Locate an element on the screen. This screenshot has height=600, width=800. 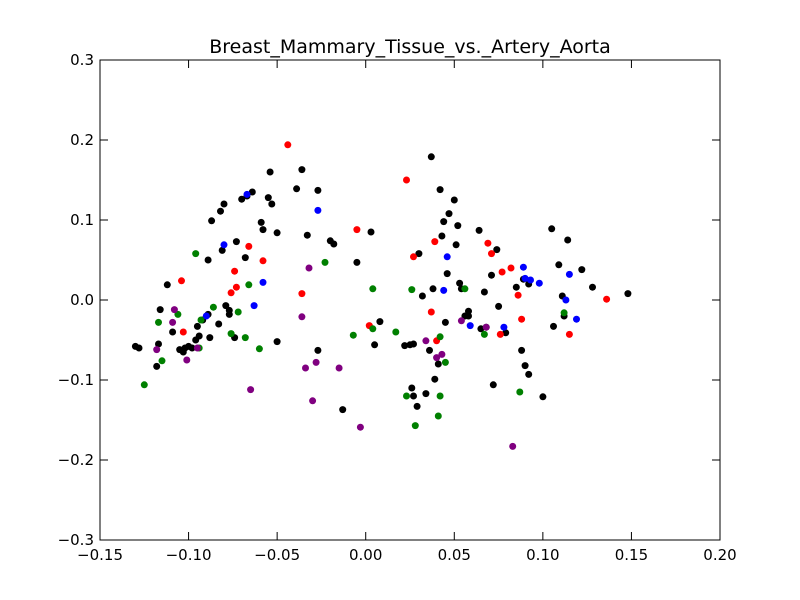
y-tick-label: −0.1 is located at coordinates (76, 380).